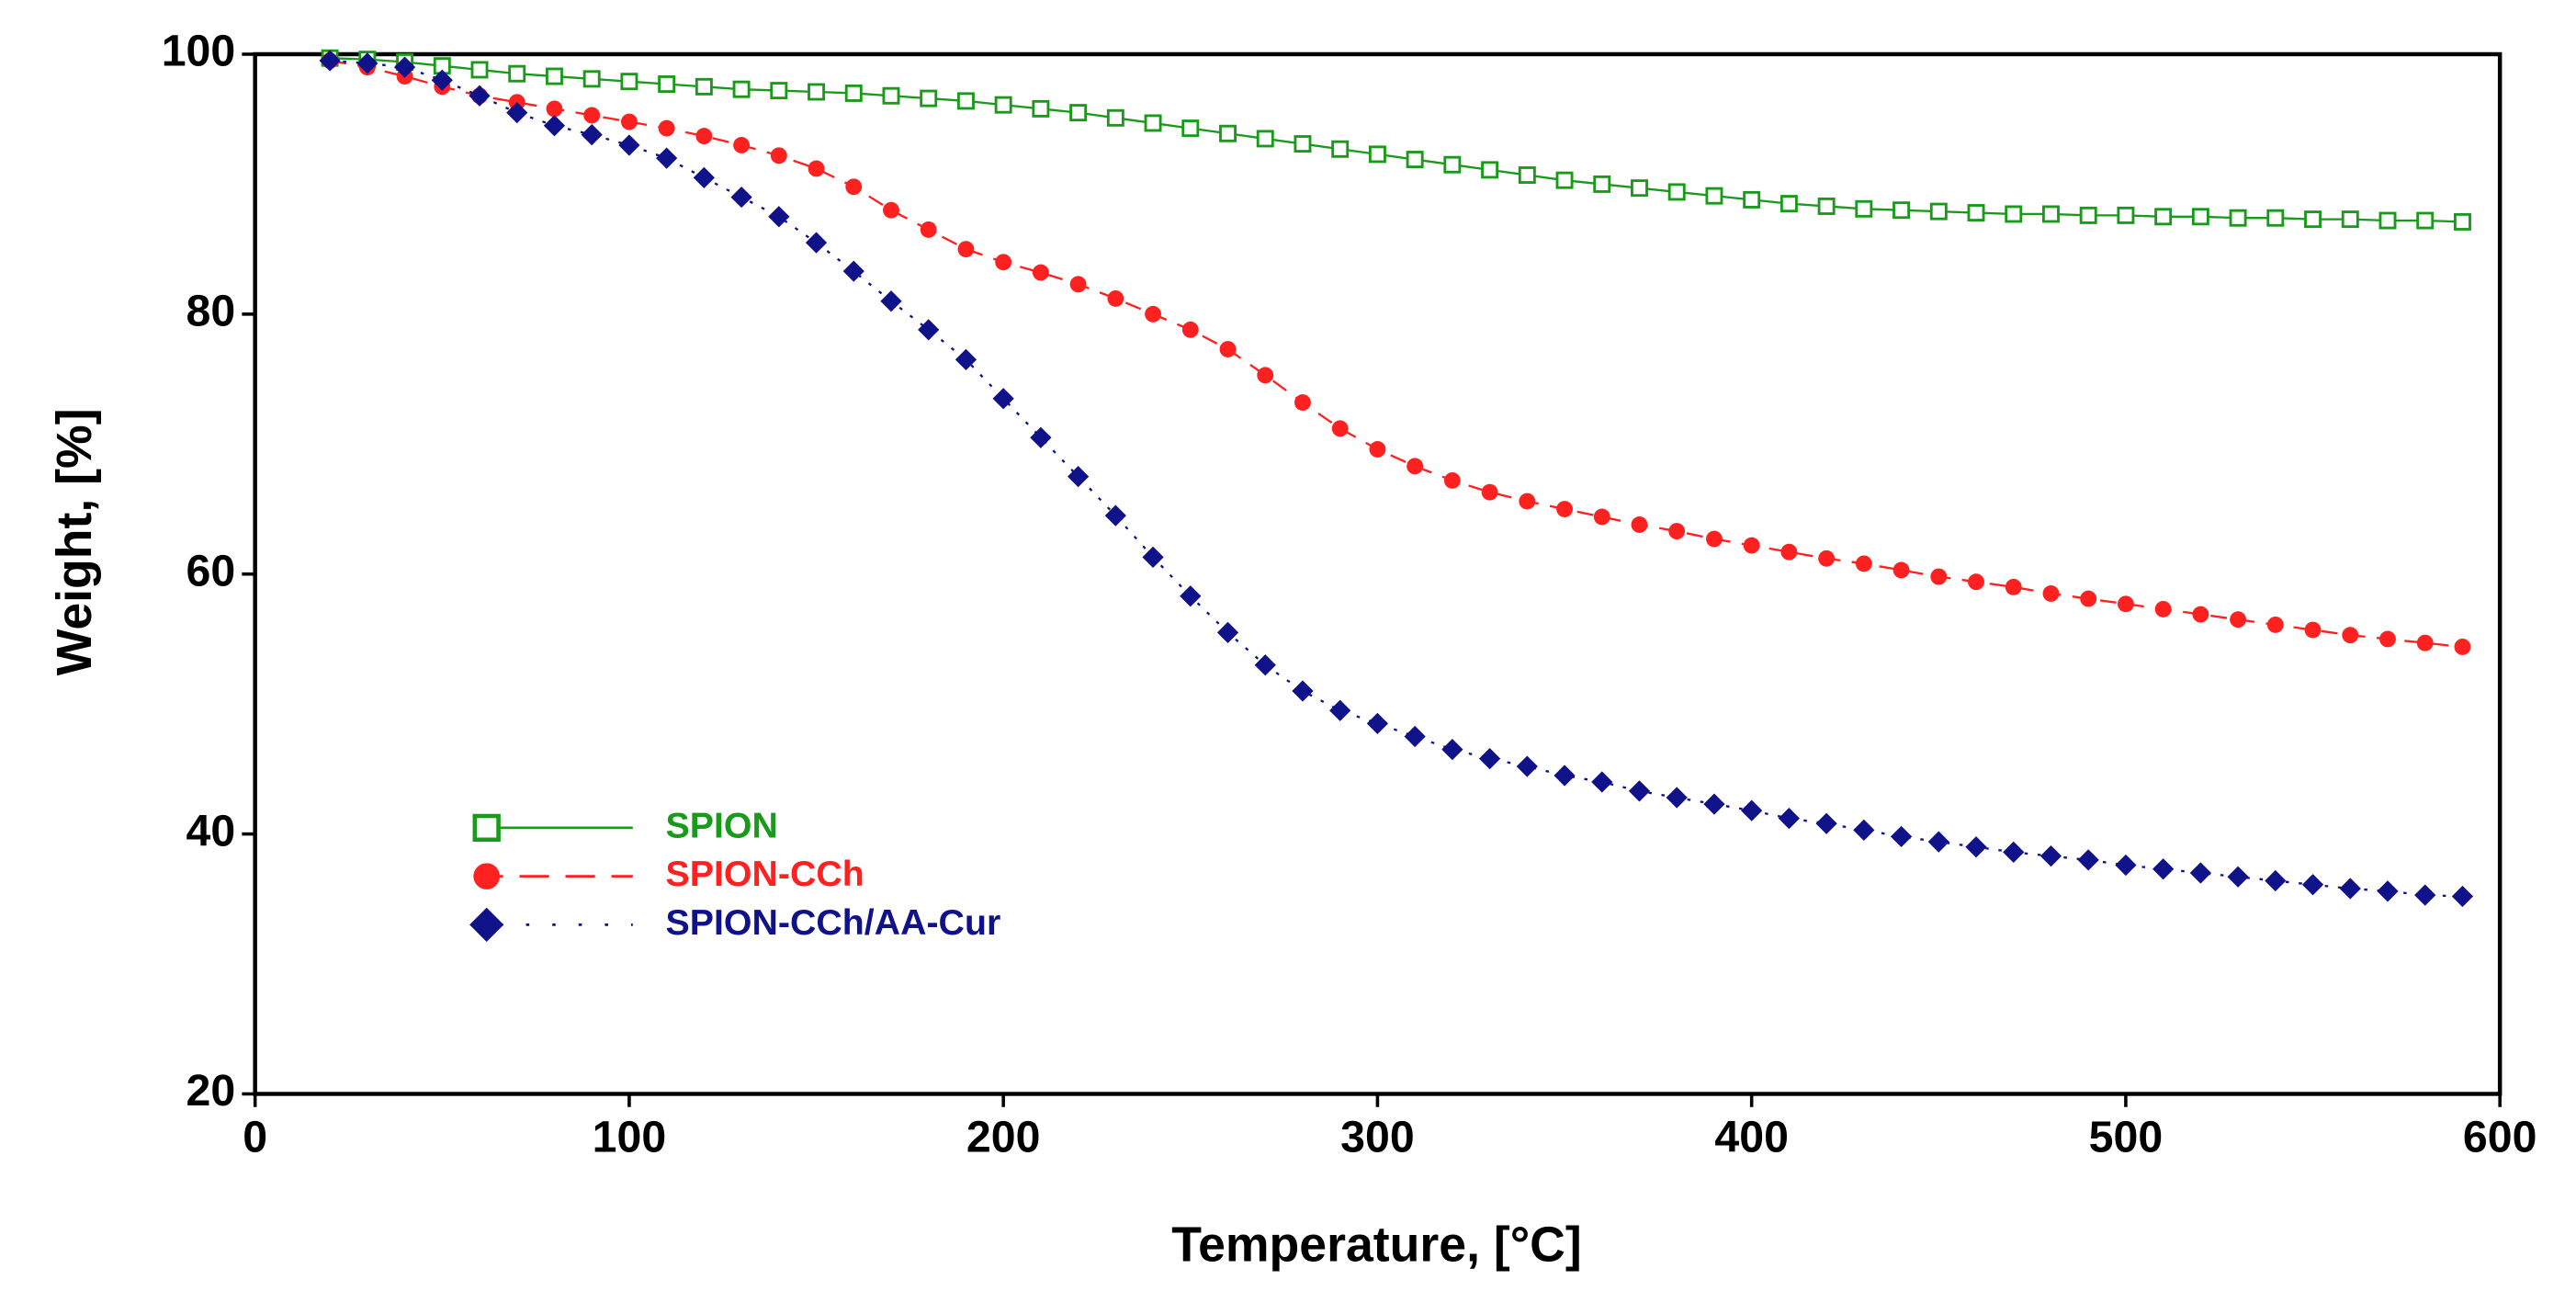 This screenshot has width=2576, height=1314. What do you see at coordinates (1003, 1137) in the screenshot?
I see `x-tick-label: 200` at bounding box center [1003, 1137].